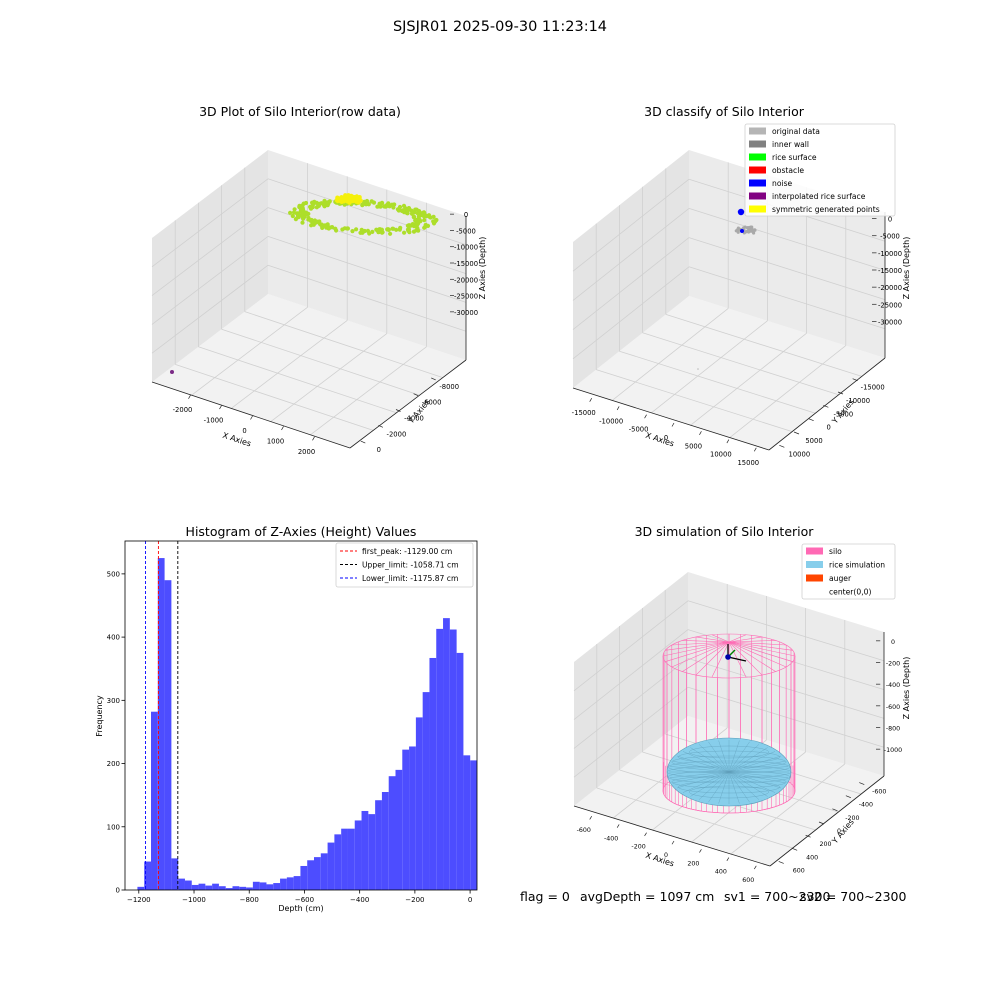 The image size is (1000, 1000). I want to click on raw-y-tick-label: -2000, so click(397, 434).